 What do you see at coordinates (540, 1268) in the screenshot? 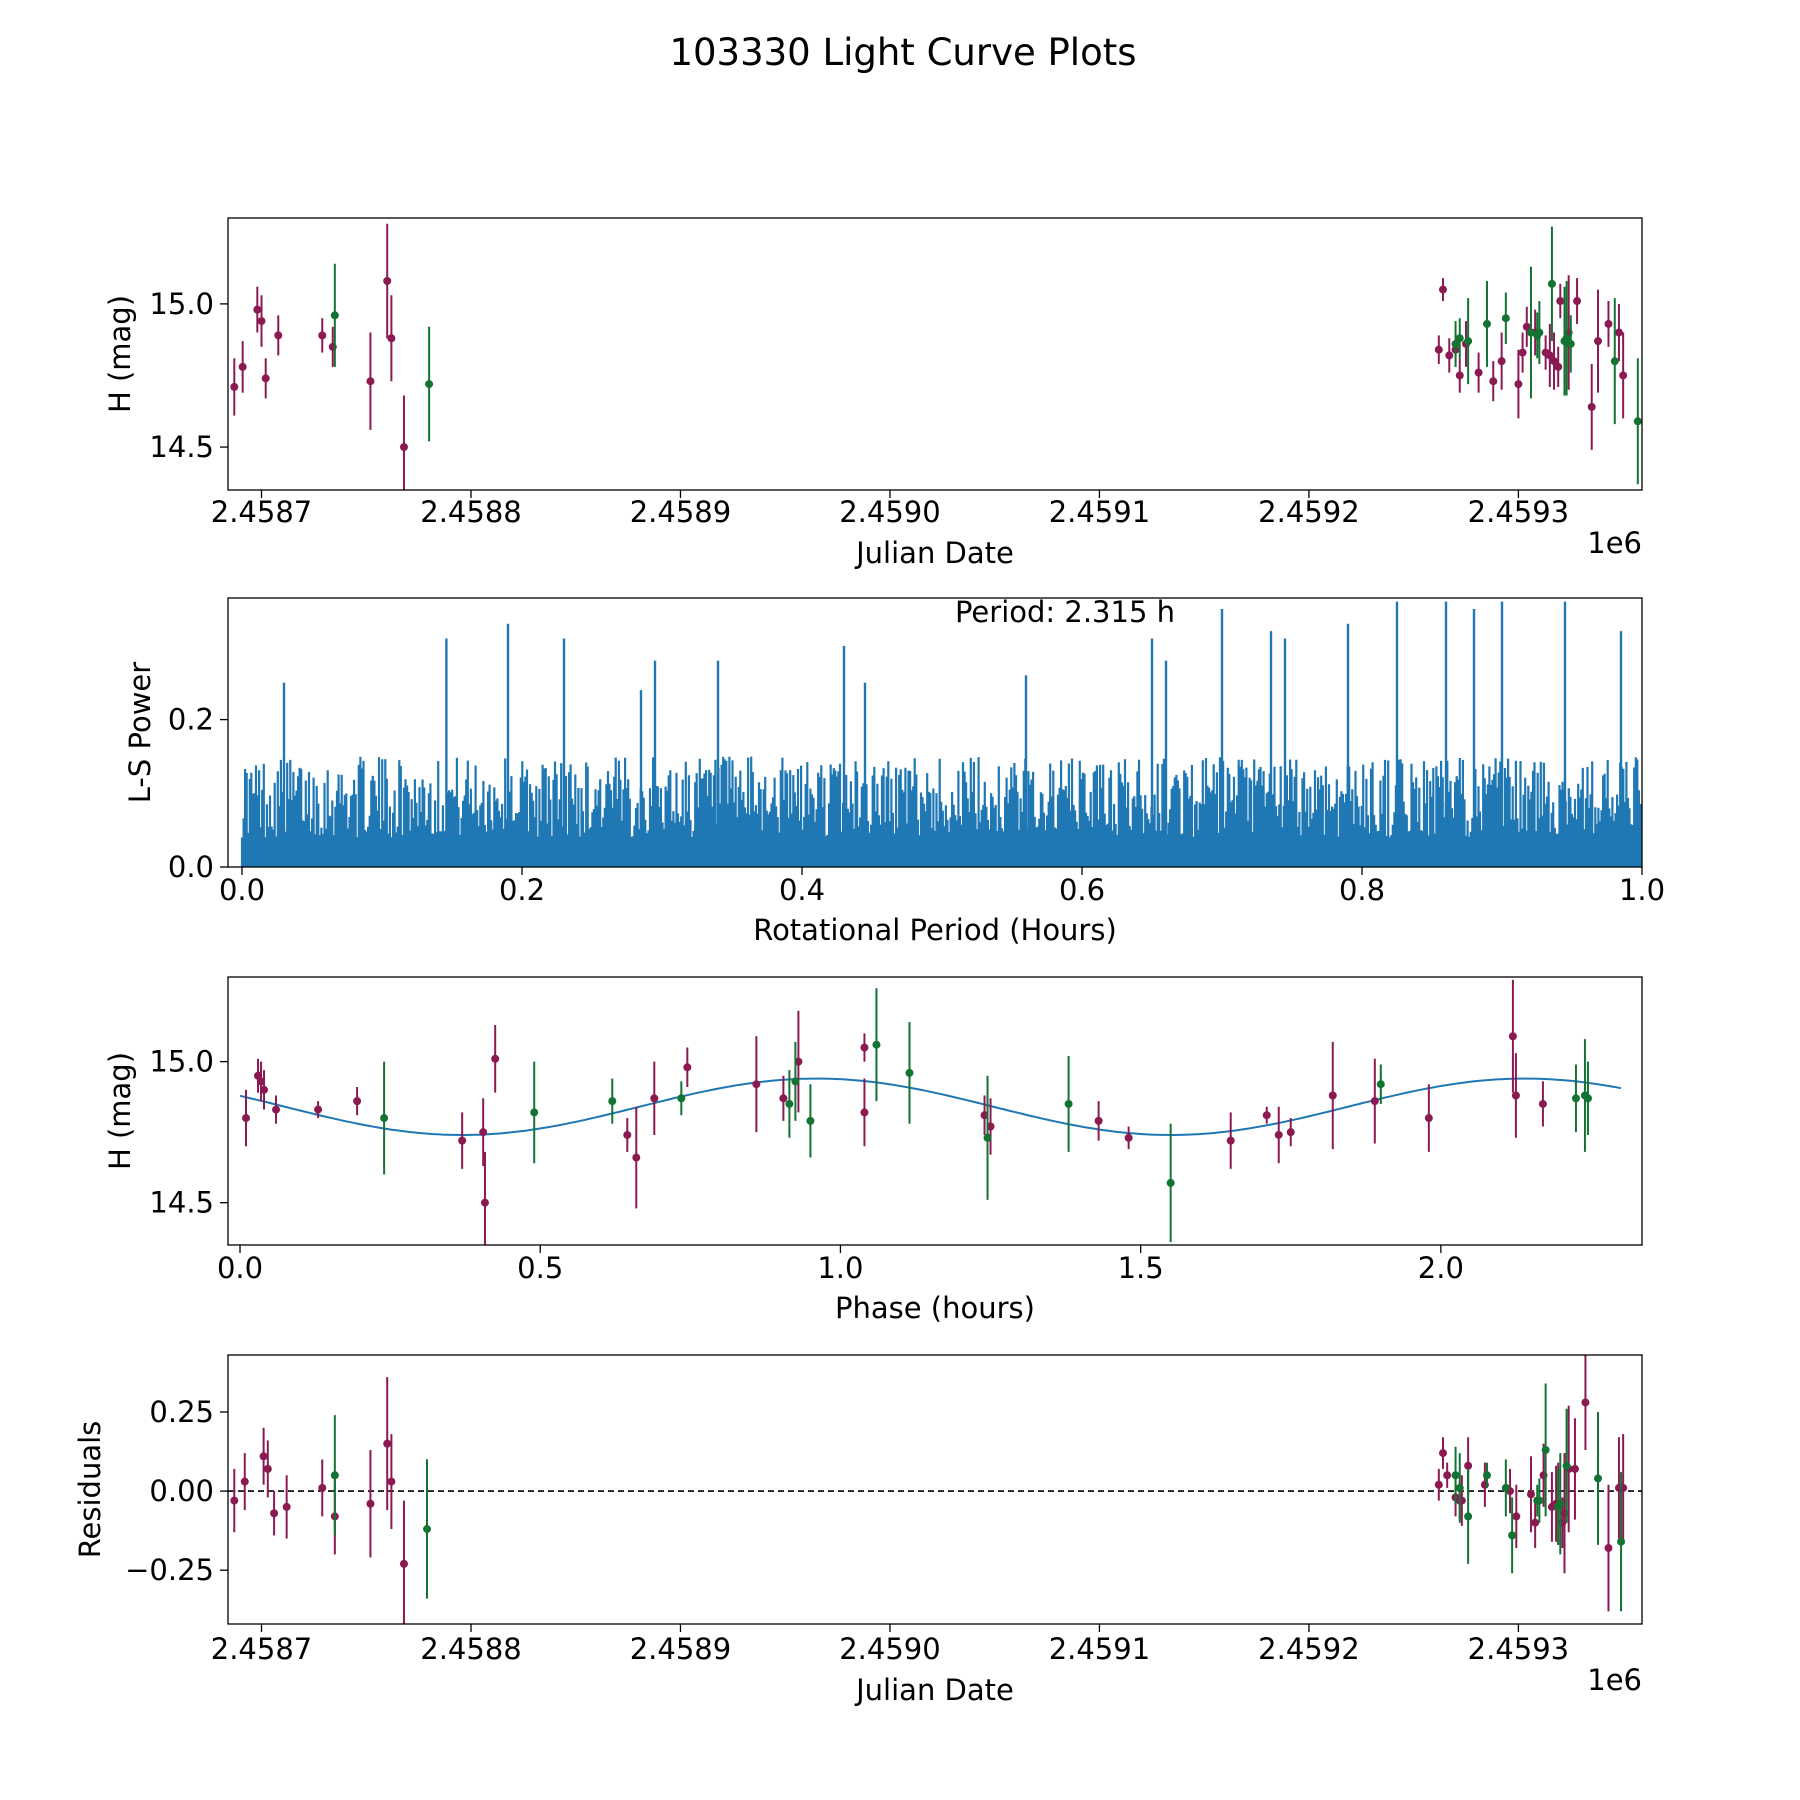
I see `x-tick-label: 0.5` at bounding box center [540, 1268].